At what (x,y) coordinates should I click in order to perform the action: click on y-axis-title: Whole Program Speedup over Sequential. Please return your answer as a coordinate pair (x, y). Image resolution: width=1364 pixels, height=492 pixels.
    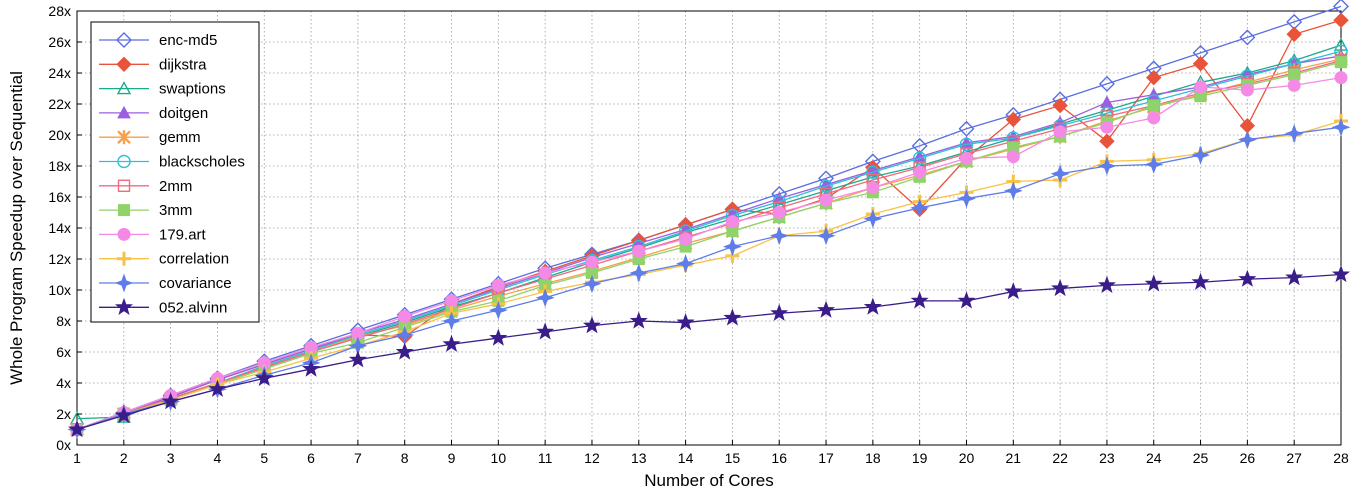
    Looking at the image, I should click on (16, 228).